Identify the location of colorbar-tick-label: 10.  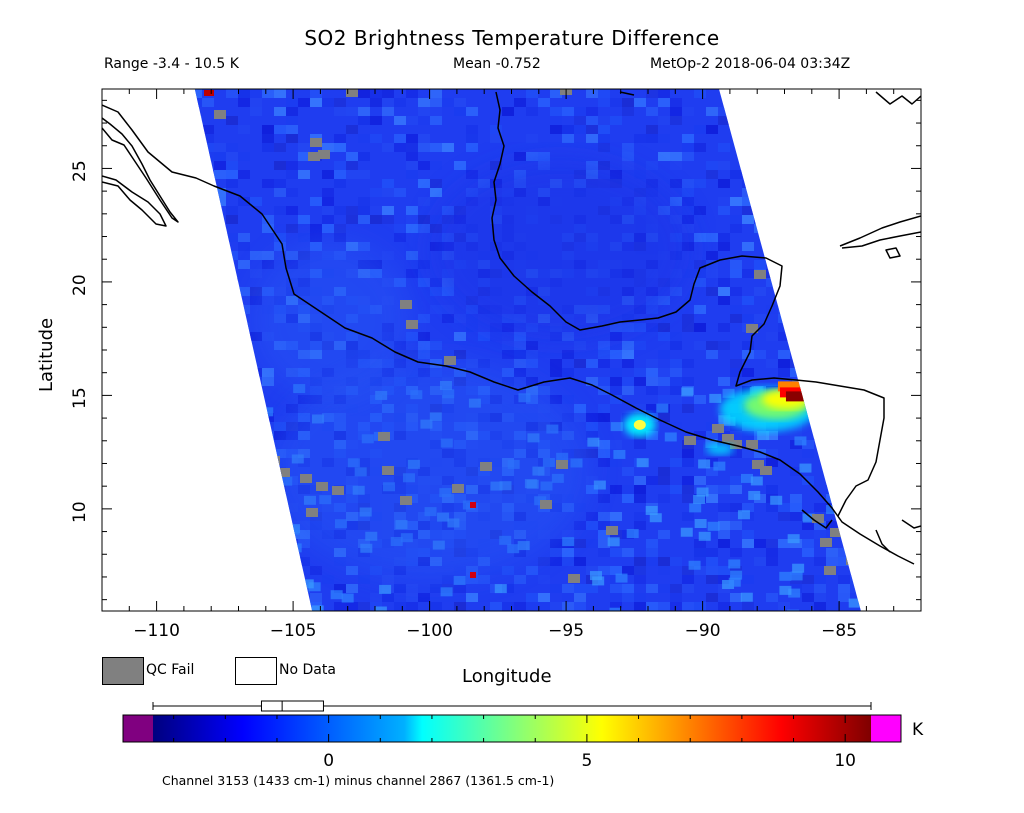
(845, 761).